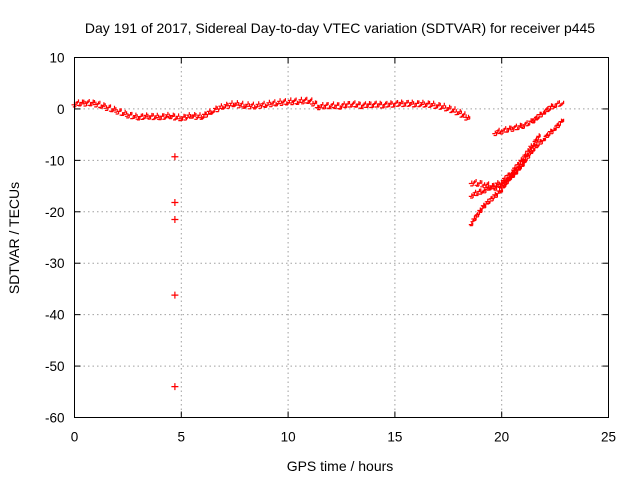 The image size is (640, 480). What do you see at coordinates (55, 263) in the screenshot?
I see `y-tick-label: -30` at bounding box center [55, 263].